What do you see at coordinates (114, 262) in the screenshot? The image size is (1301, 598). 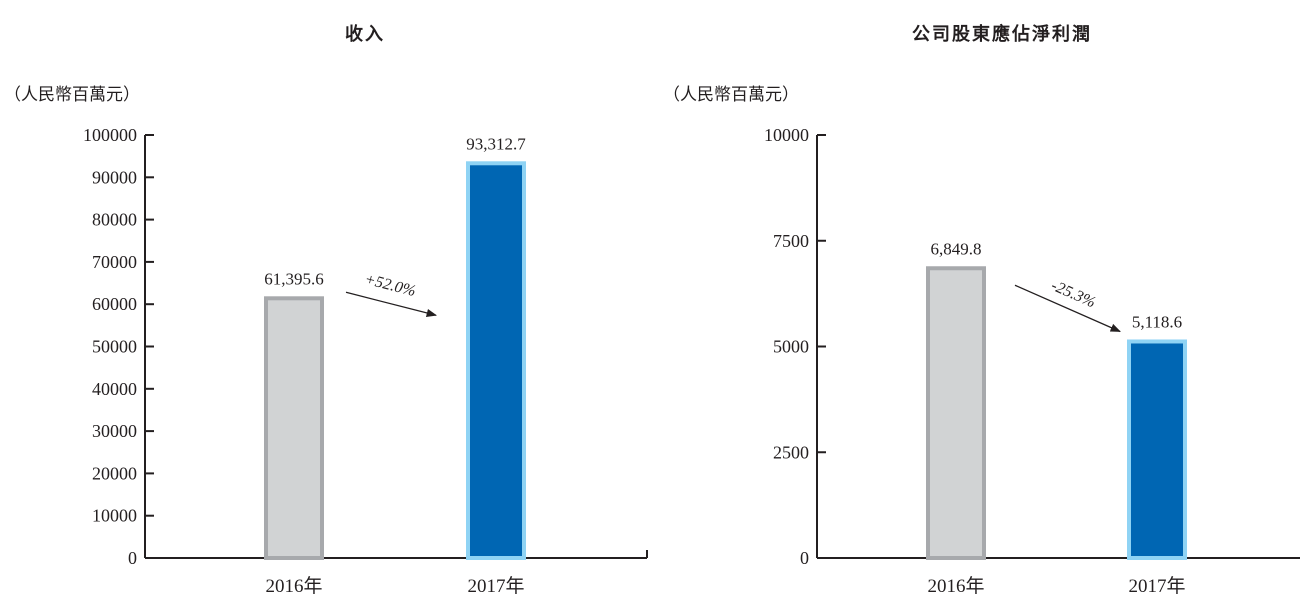 I see `y-tick-label: 70000` at bounding box center [114, 262].